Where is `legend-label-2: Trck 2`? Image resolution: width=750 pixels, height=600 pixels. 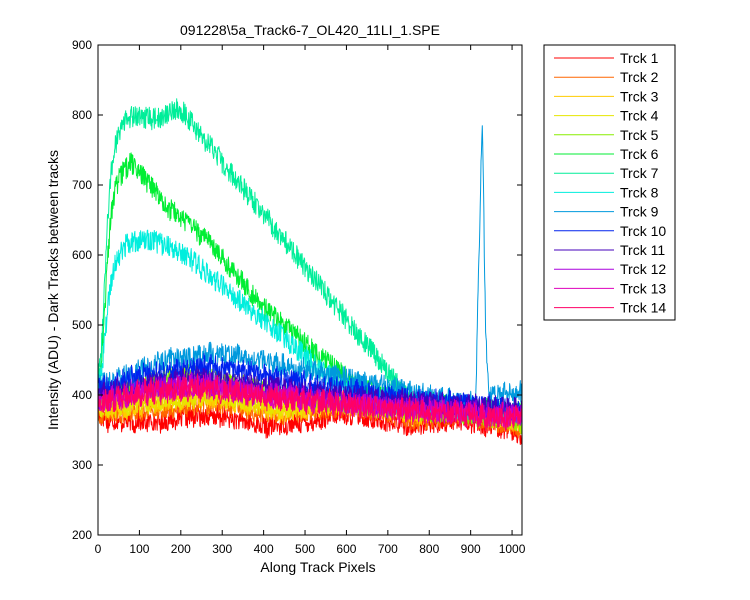
legend-label-2: Trck 2 is located at coordinates (639, 77).